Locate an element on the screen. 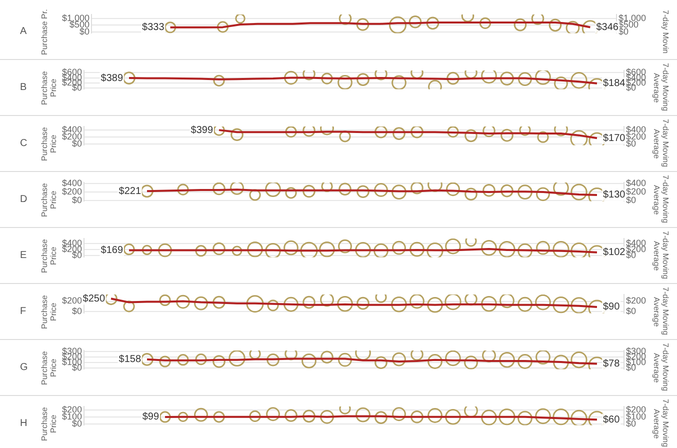  data-label: $250 is located at coordinates (94, 298).